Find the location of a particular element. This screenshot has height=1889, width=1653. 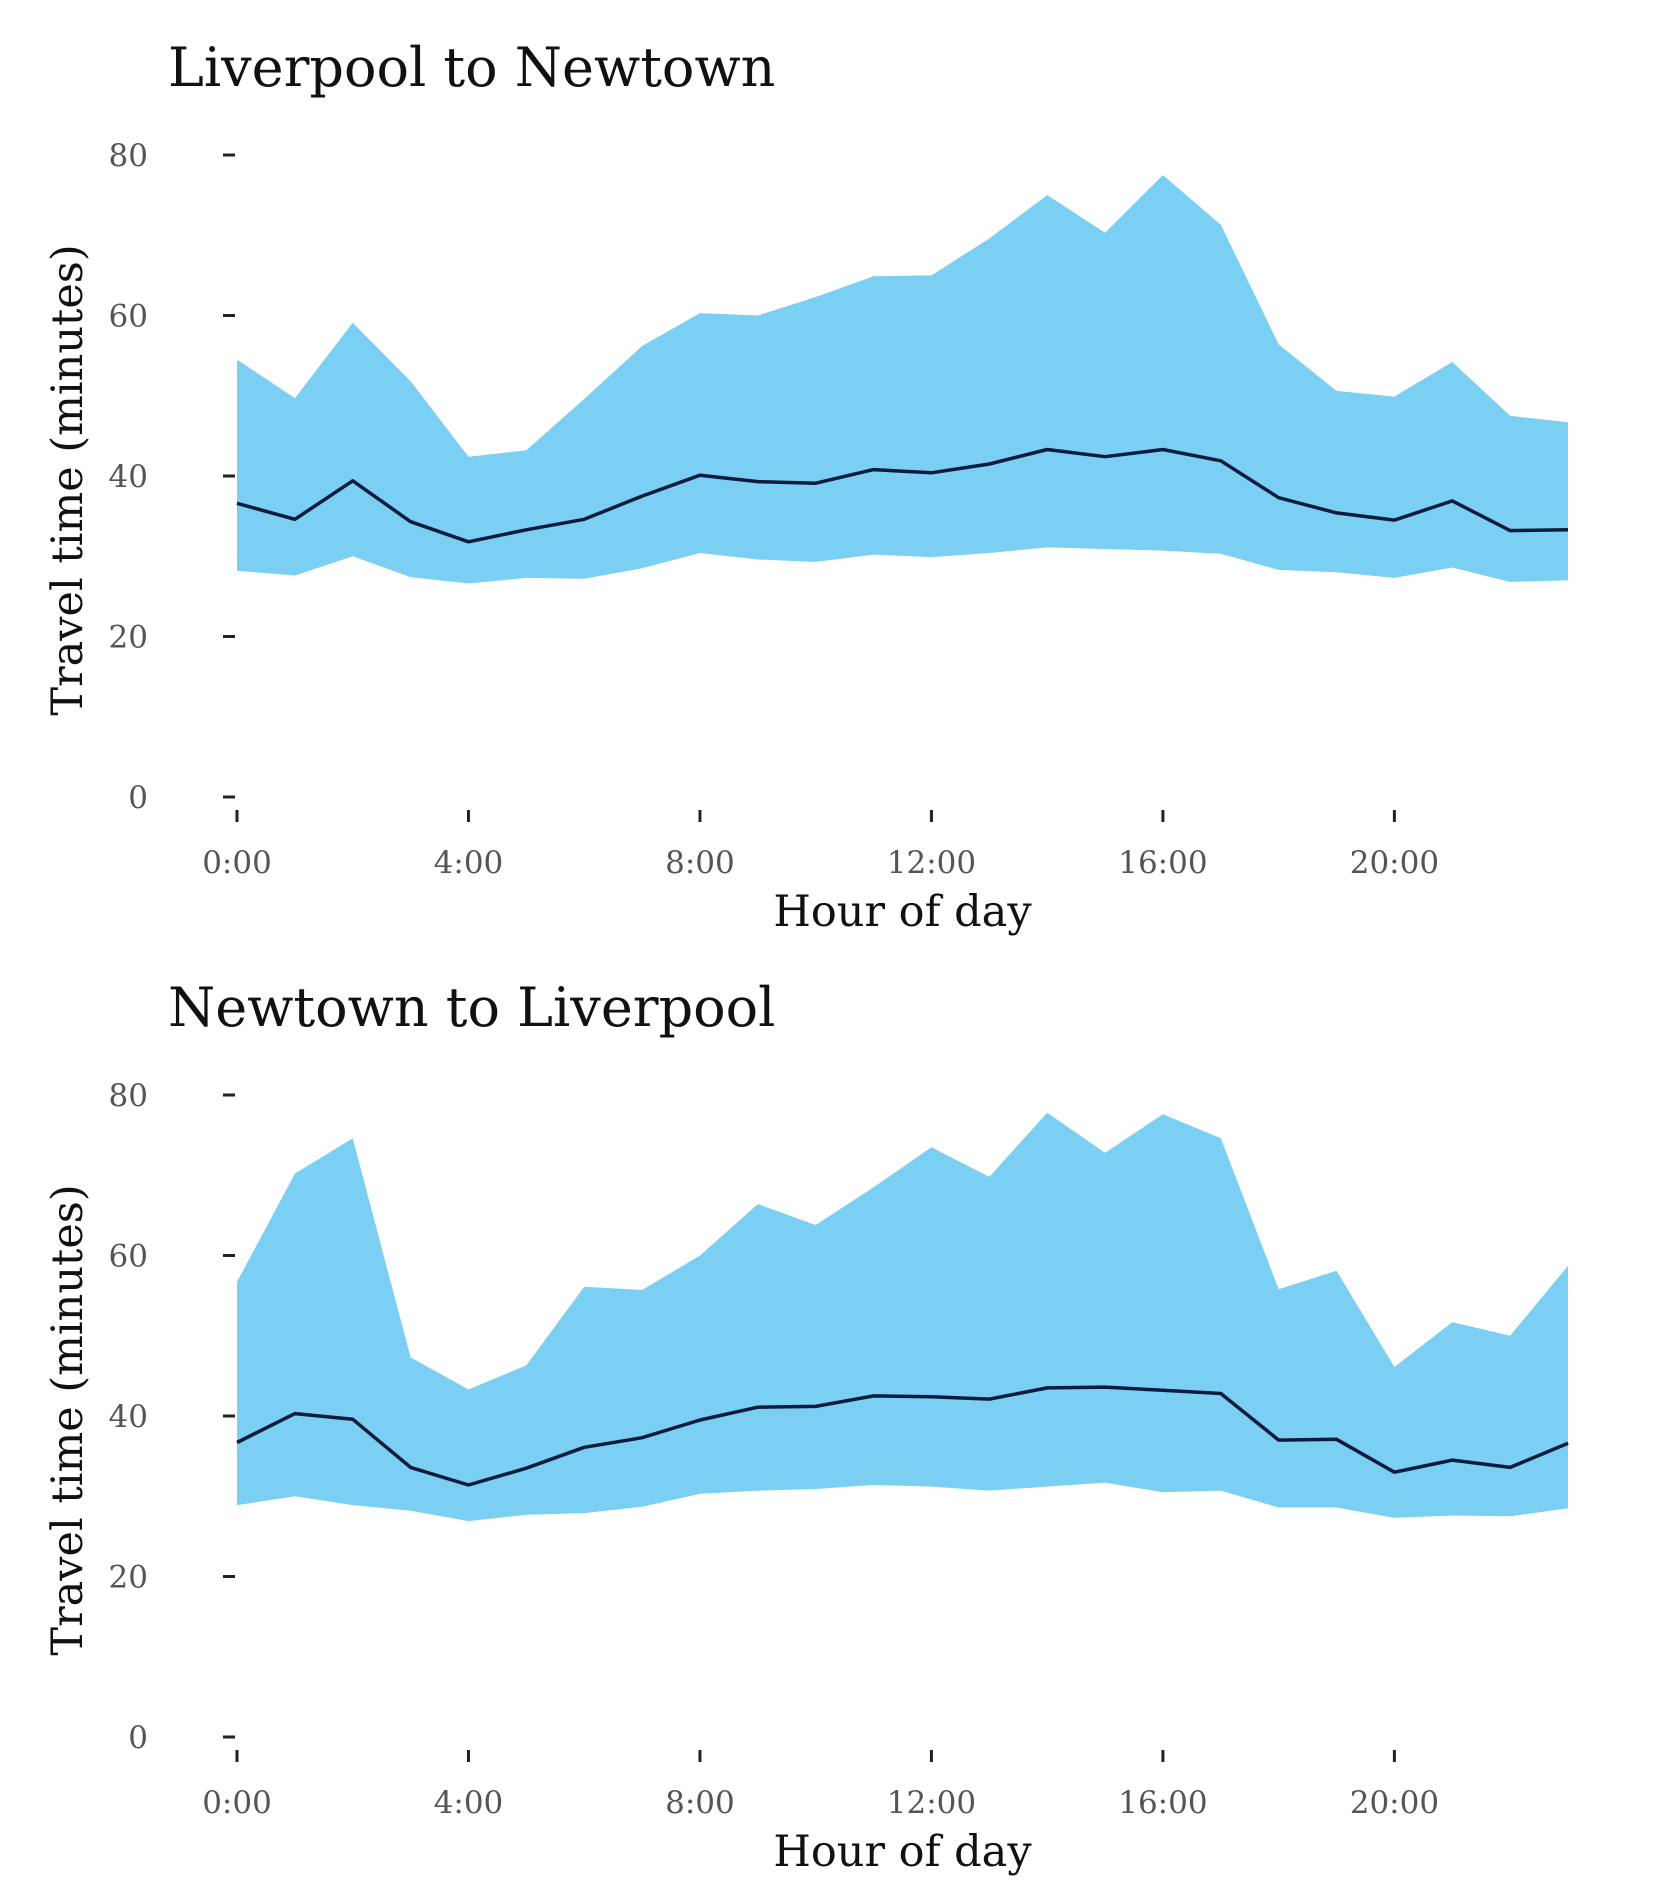

chart-title: Liverpool to Newtown is located at coordinates (471, 67).